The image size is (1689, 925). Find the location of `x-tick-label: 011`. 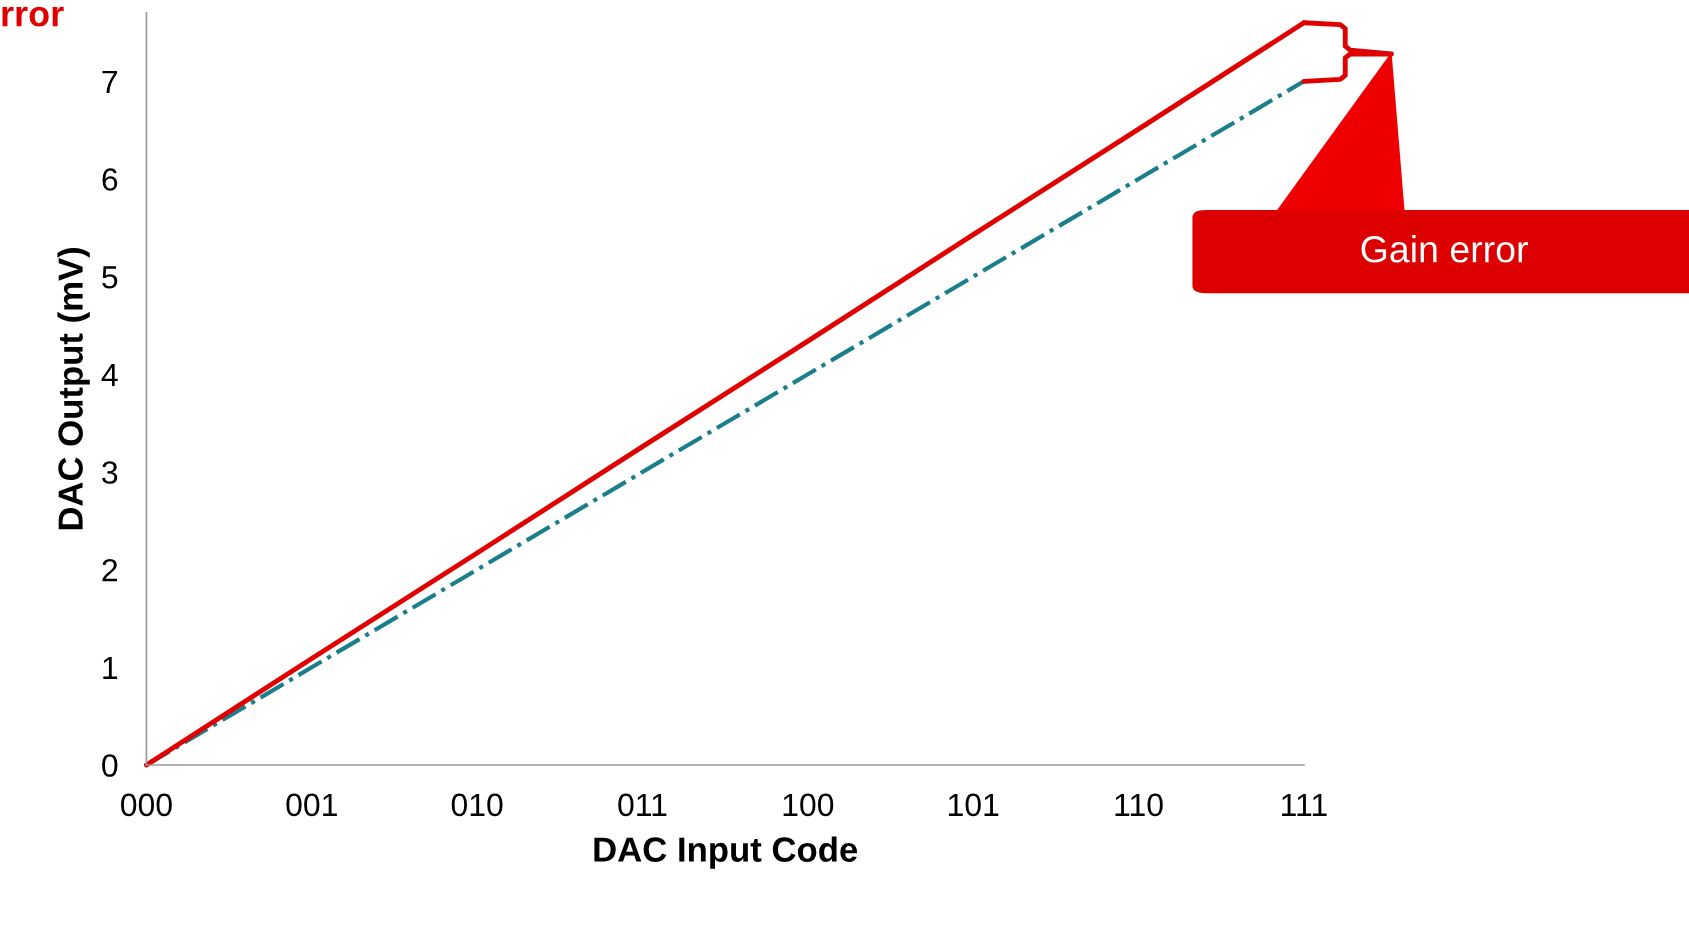

x-tick-label: 011 is located at coordinates (642, 805).